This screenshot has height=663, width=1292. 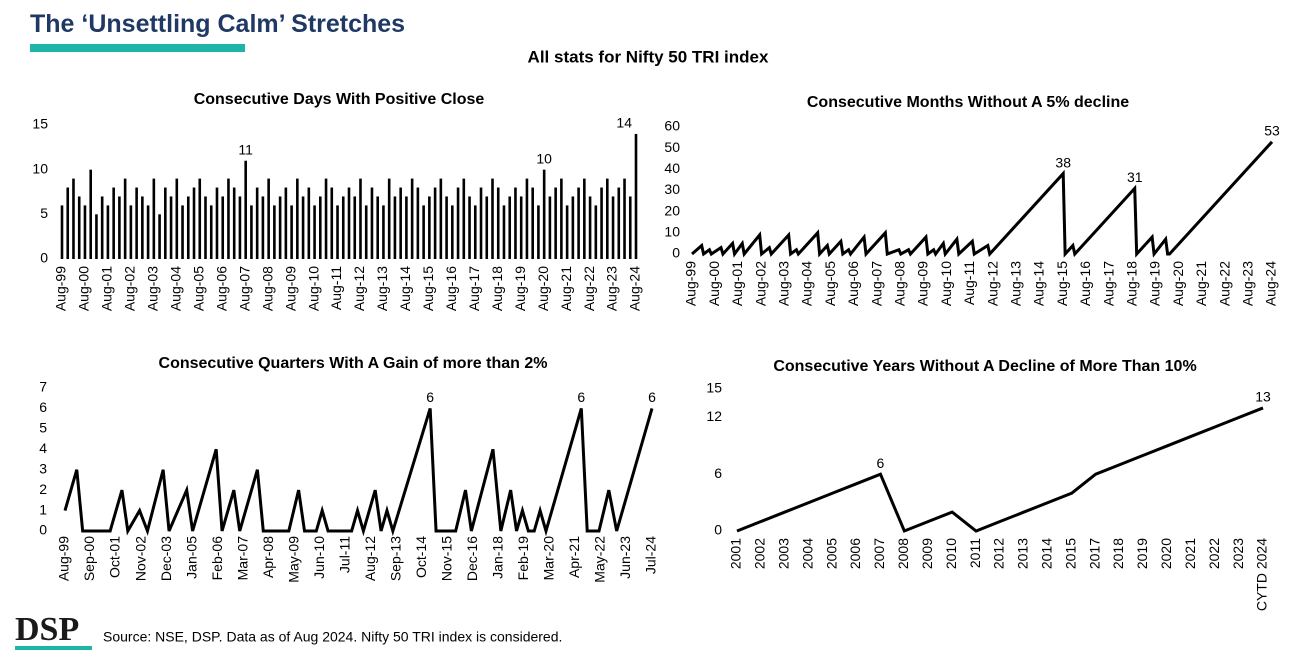 I want to click on page-subtitle: All stats for Nifty 50 TRI index, so click(x=648, y=56).